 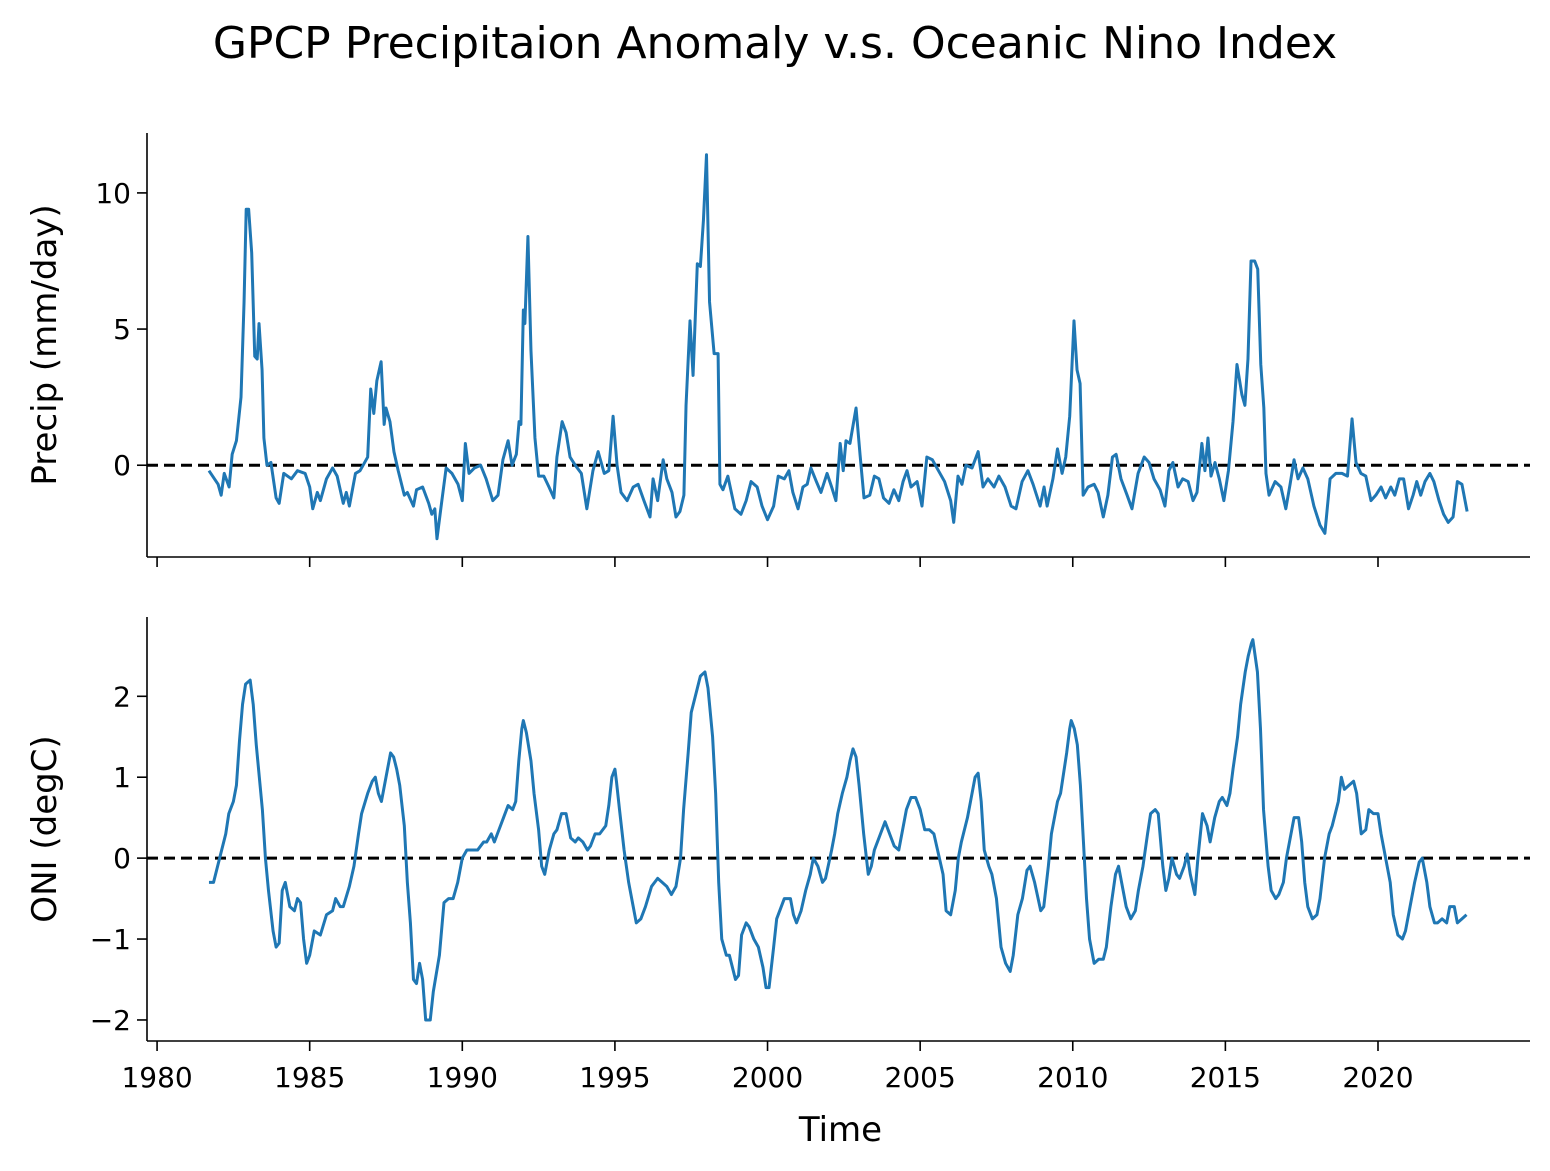 What do you see at coordinates (122, 329) in the screenshot?
I see `y-tick-label: 5` at bounding box center [122, 329].